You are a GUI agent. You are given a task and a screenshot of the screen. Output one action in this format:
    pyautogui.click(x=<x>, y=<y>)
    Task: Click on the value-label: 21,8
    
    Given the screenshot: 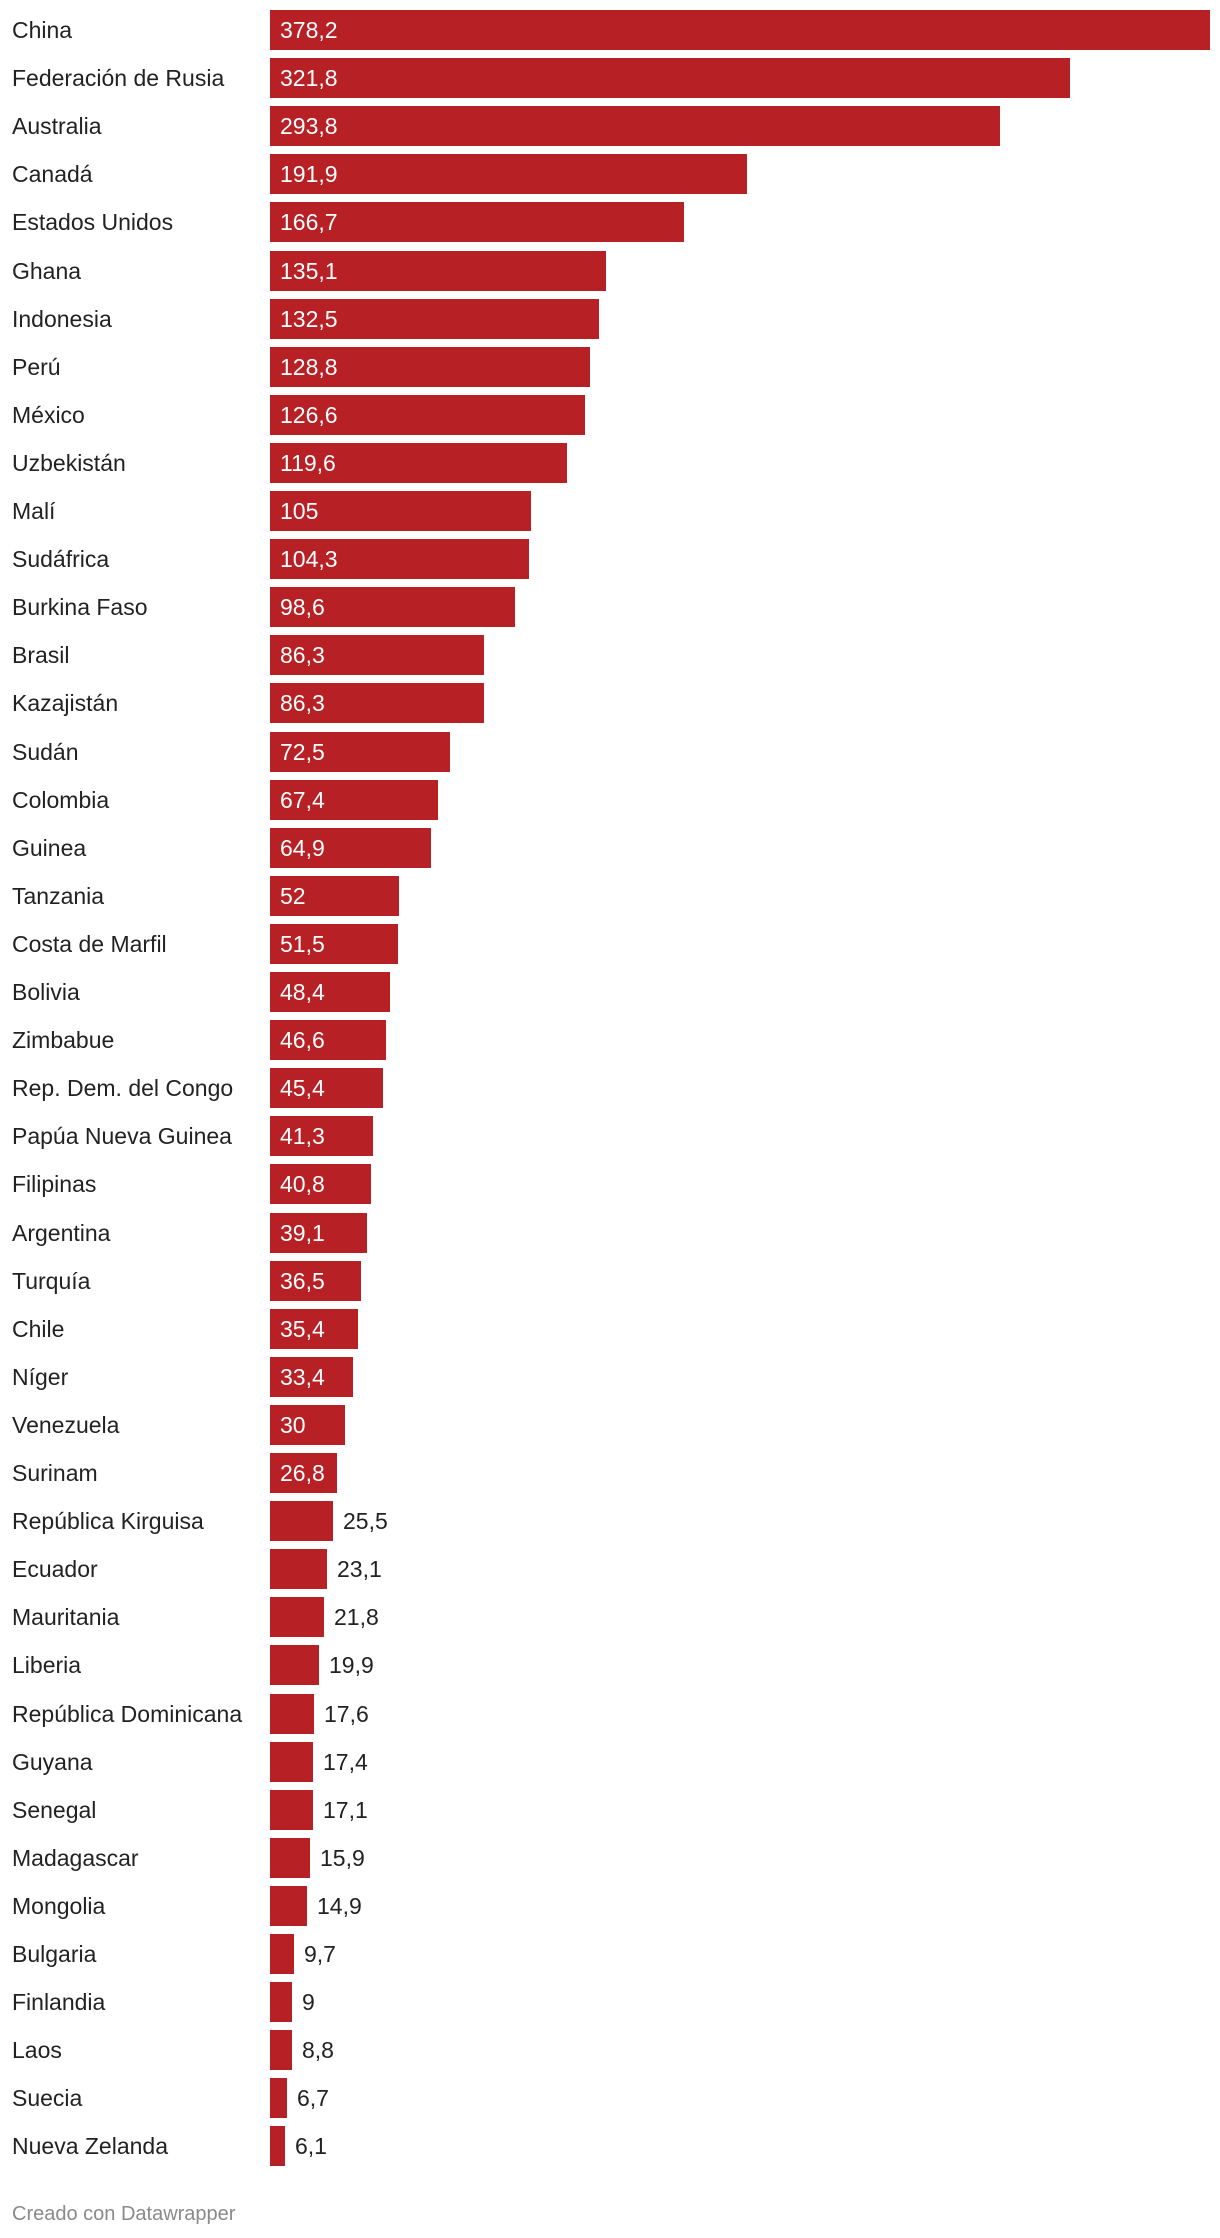 What is the action you would take?
    pyautogui.click(x=356, y=1617)
    